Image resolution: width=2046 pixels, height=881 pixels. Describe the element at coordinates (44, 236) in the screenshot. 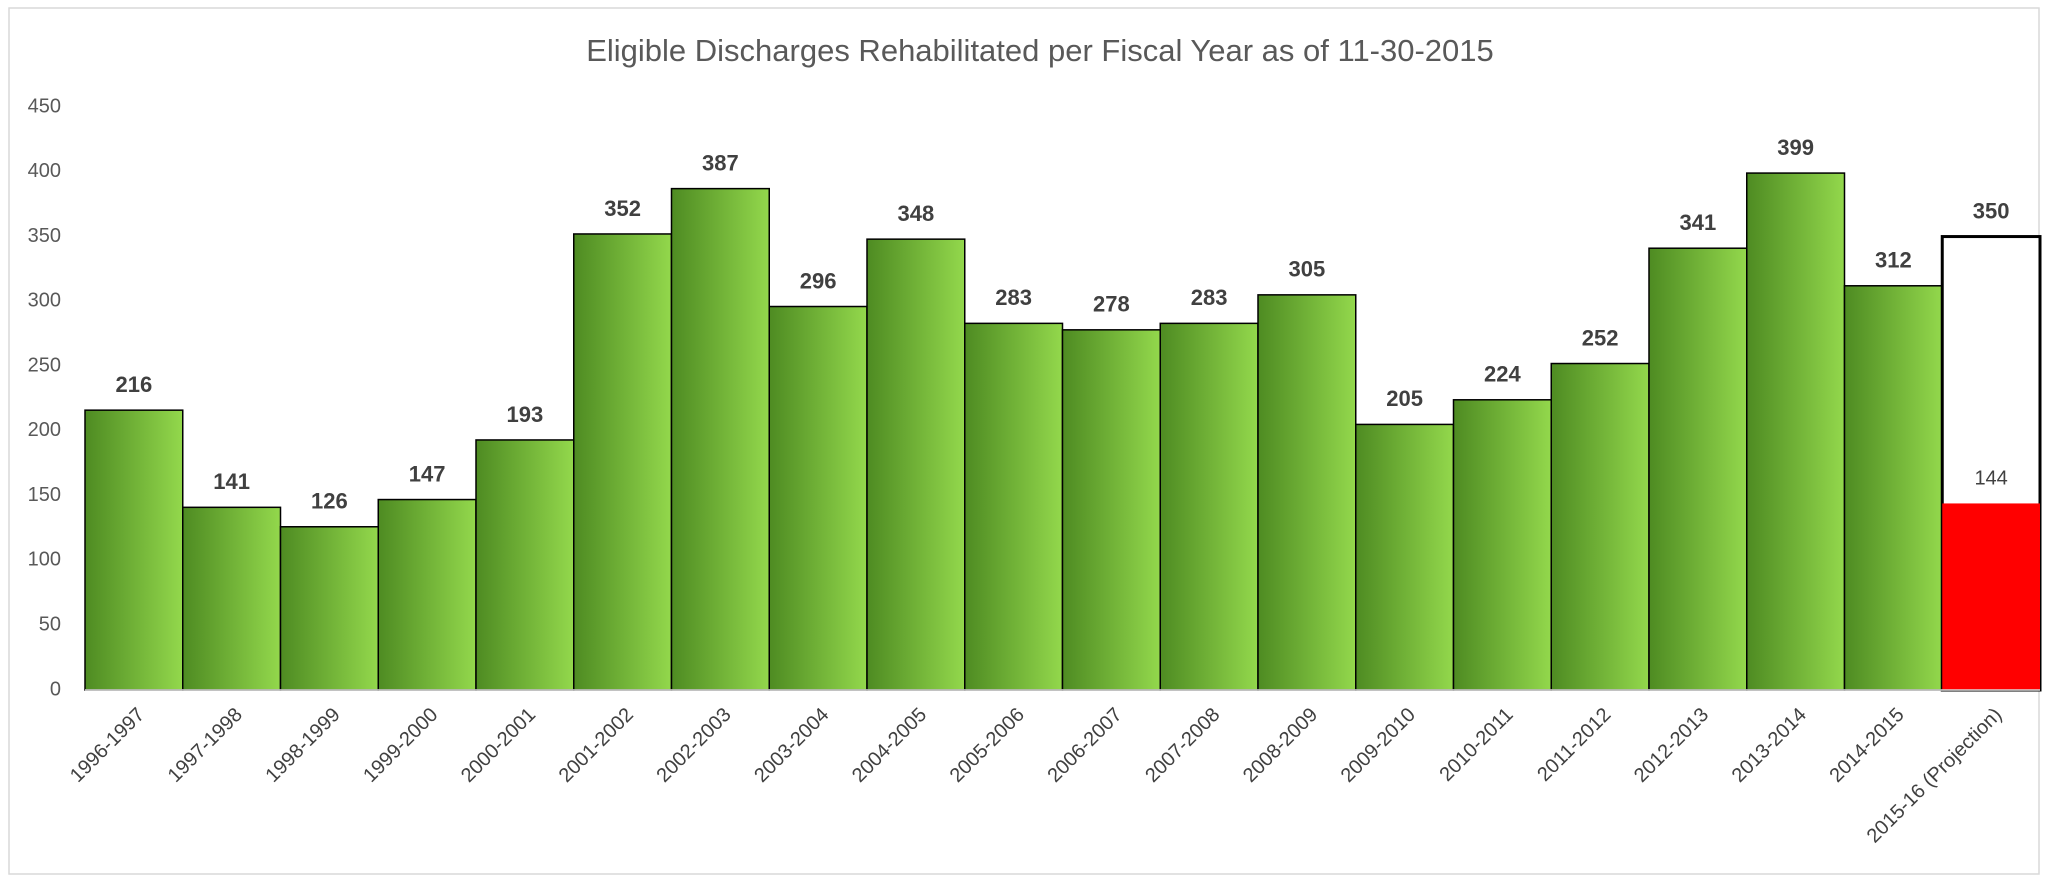

I see `y-tick-label: 350` at that location.